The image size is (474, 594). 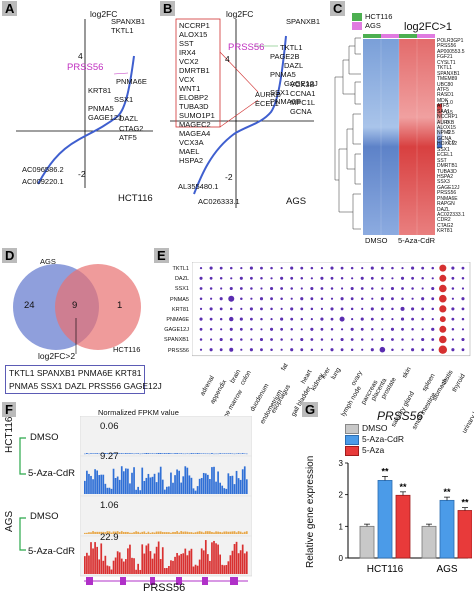 What do you see at coordinates (101, 108) in the screenshot?
I see `gene-label: PNMA5` at bounding box center [101, 108].